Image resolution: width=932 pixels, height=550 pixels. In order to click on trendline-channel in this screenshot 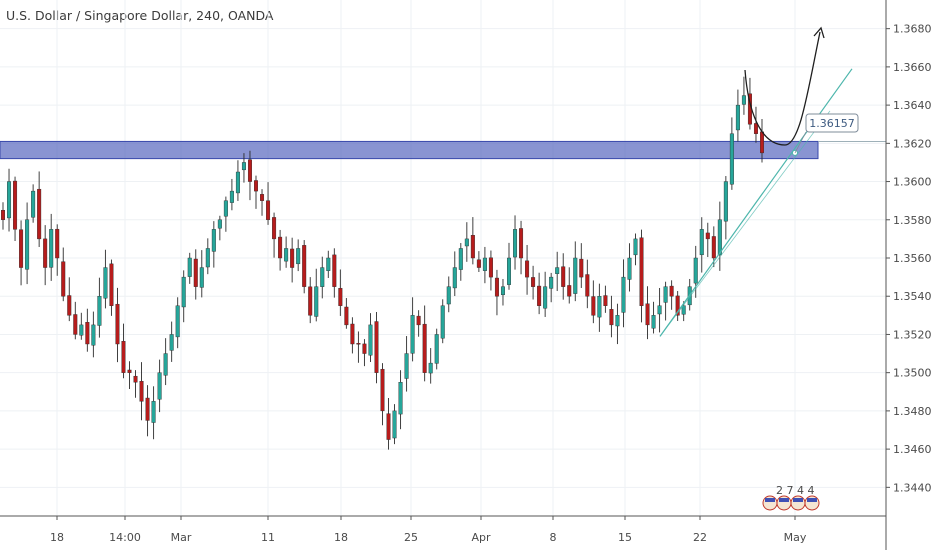, I will do `click(745, 223)`.